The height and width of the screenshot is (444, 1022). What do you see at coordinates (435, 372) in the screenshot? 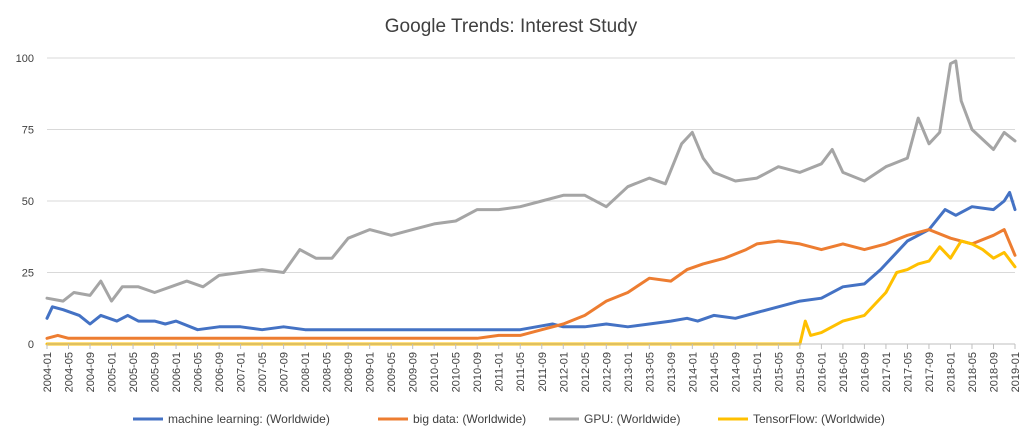
I see `x-tick-label: 2010-01` at bounding box center [435, 372].